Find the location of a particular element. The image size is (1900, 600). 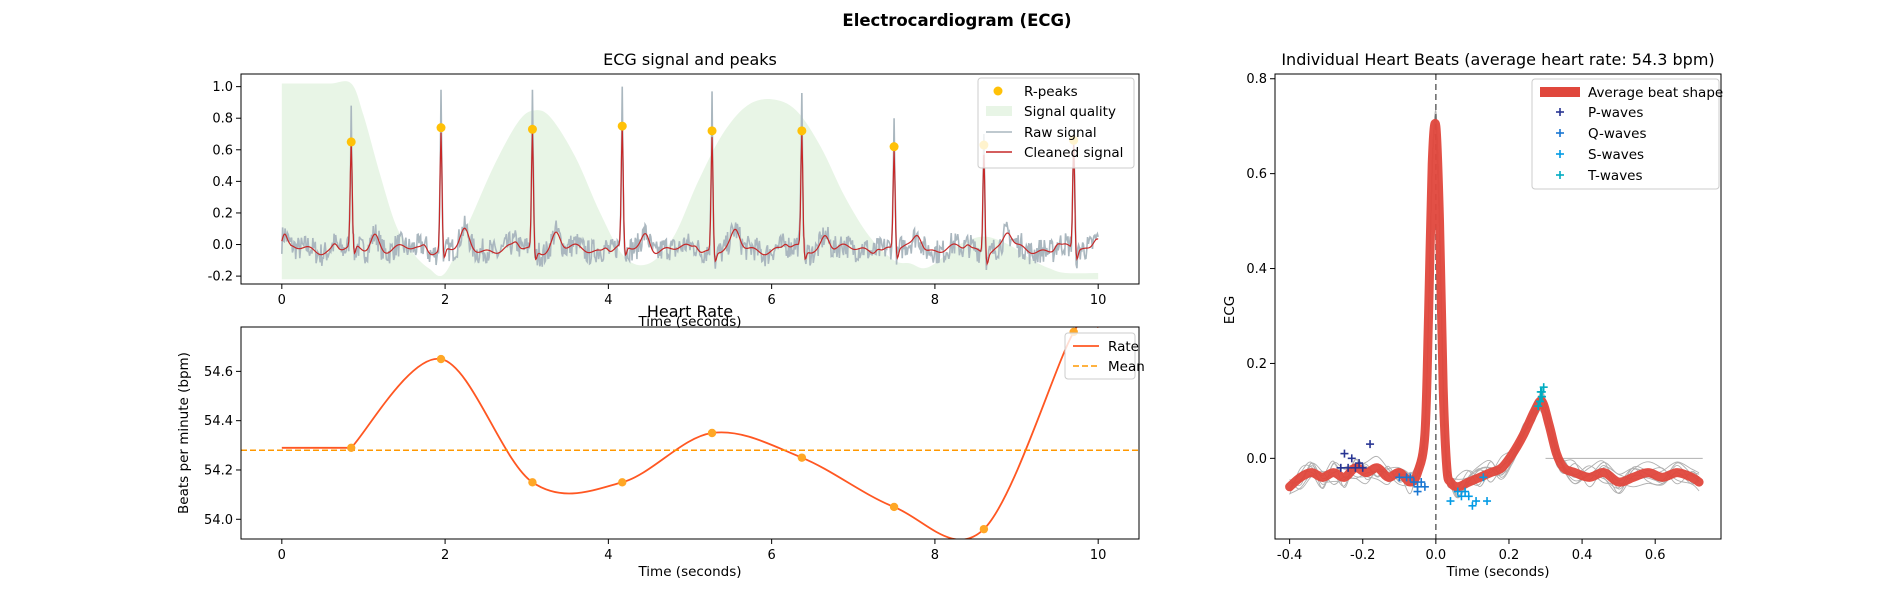

figure-title: Electrocardiogram (ECG) is located at coordinates (956, 20).